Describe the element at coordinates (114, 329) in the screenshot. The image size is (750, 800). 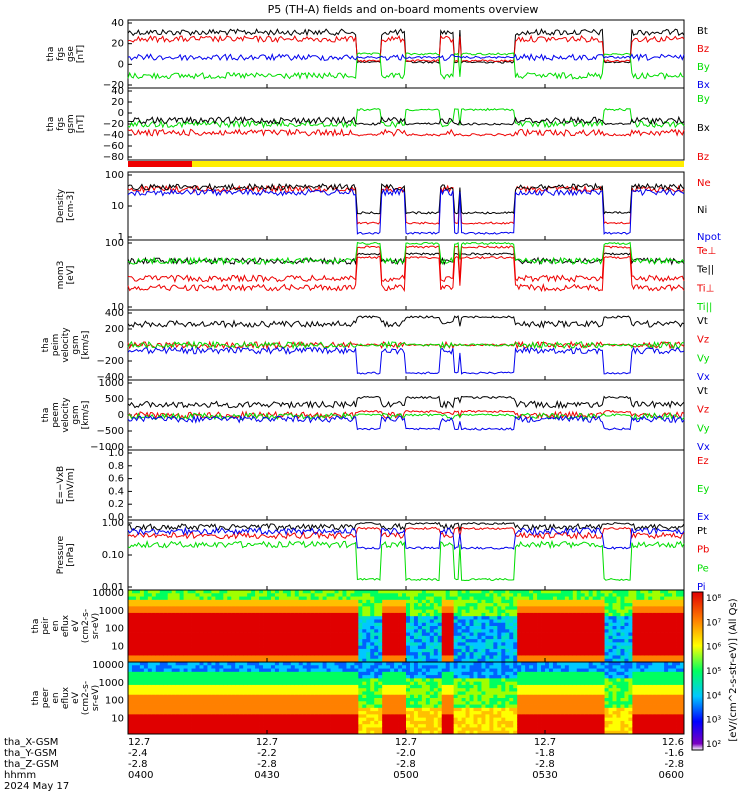
I see `ytick-label: 200` at that location.